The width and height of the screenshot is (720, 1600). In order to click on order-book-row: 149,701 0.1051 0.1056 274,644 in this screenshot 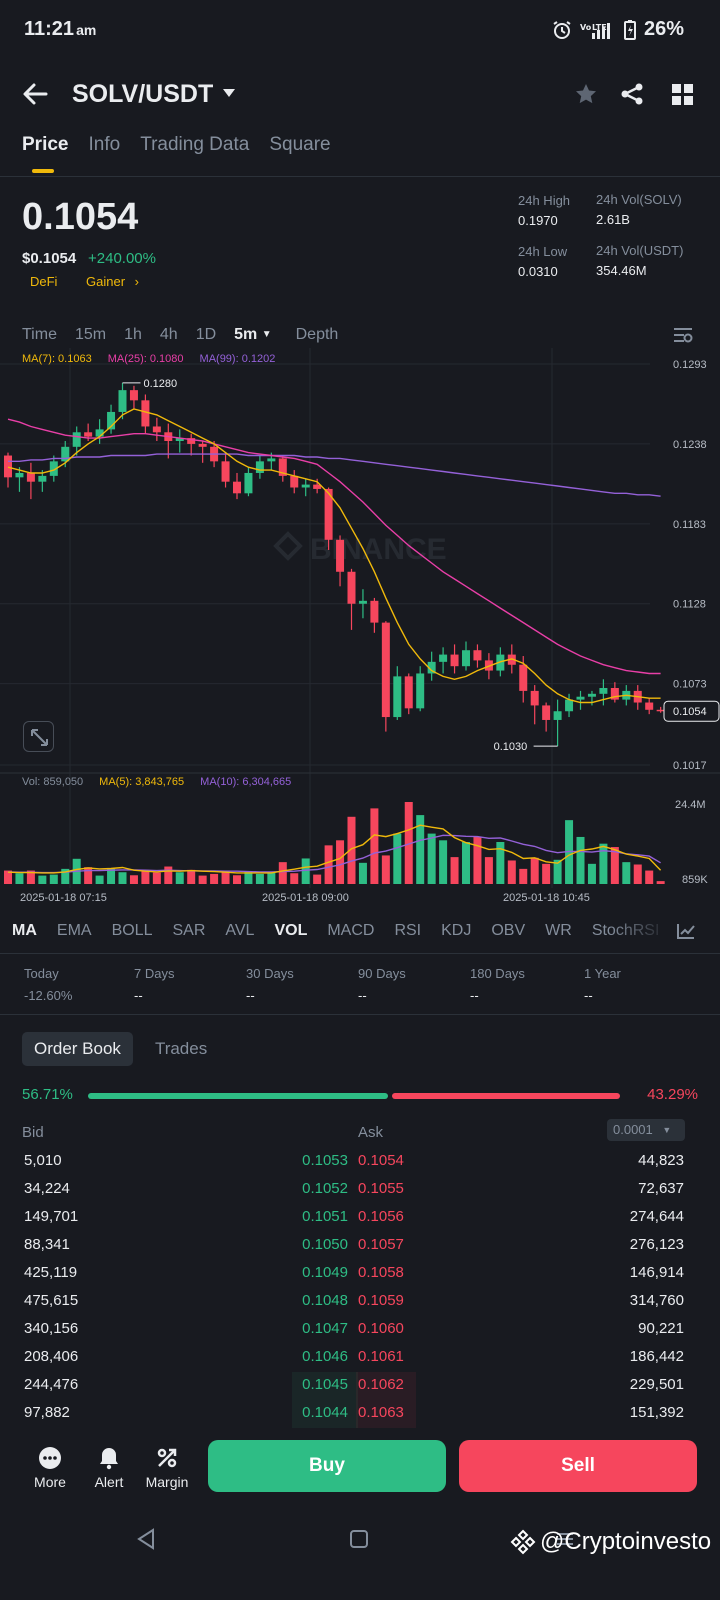, I will do `click(360, 1218)`.